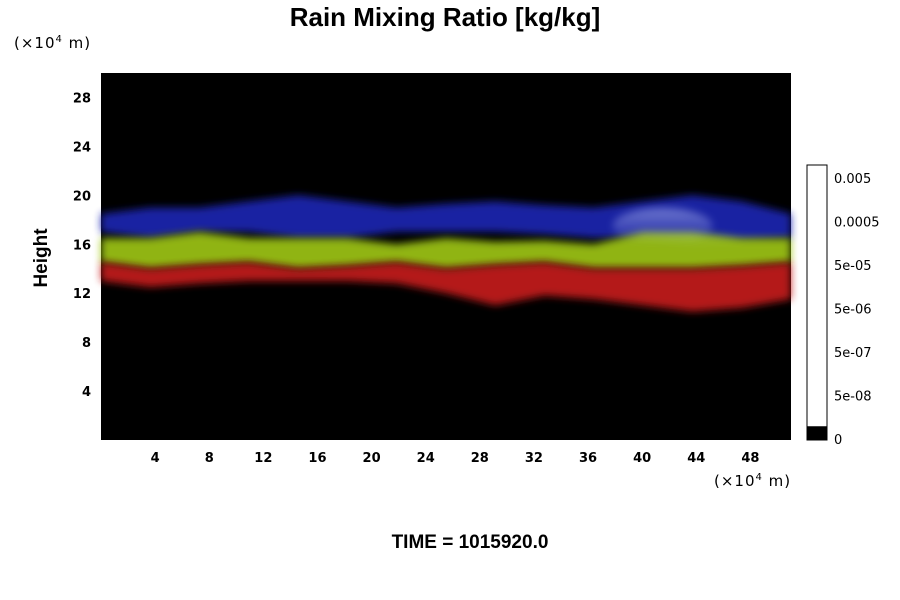 Image resolution: width=900 pixels, height=600 pixels. Describe the element at coordinates (857, 223) in the screenshot. I see `colorbar-tick-label: 0.0005` at that location.